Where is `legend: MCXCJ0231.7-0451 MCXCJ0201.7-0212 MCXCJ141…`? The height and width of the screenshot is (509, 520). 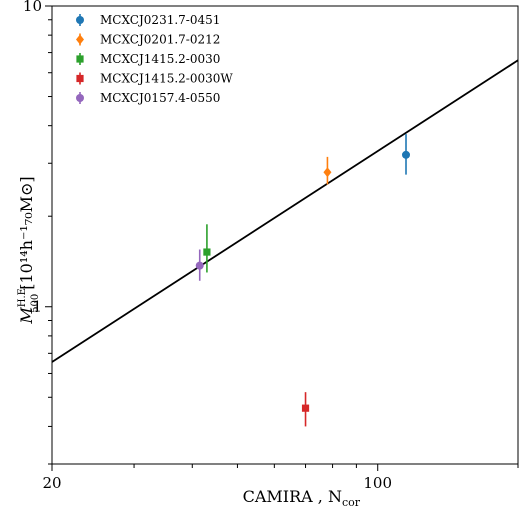
legend: MCXCJ0231.7-0451 MCXCJ0201.7-0212 MCXCJ141… is located at coordinates (154, 59).